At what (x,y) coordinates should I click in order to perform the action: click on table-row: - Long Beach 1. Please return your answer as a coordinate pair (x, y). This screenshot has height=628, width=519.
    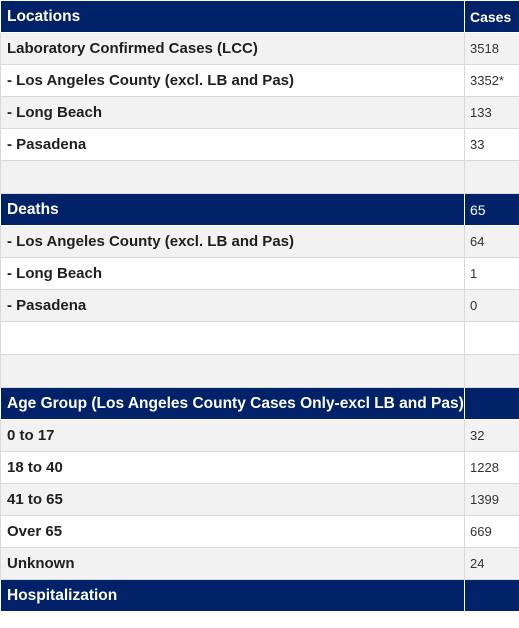
    Looking at the image, I should click on (259, 273).